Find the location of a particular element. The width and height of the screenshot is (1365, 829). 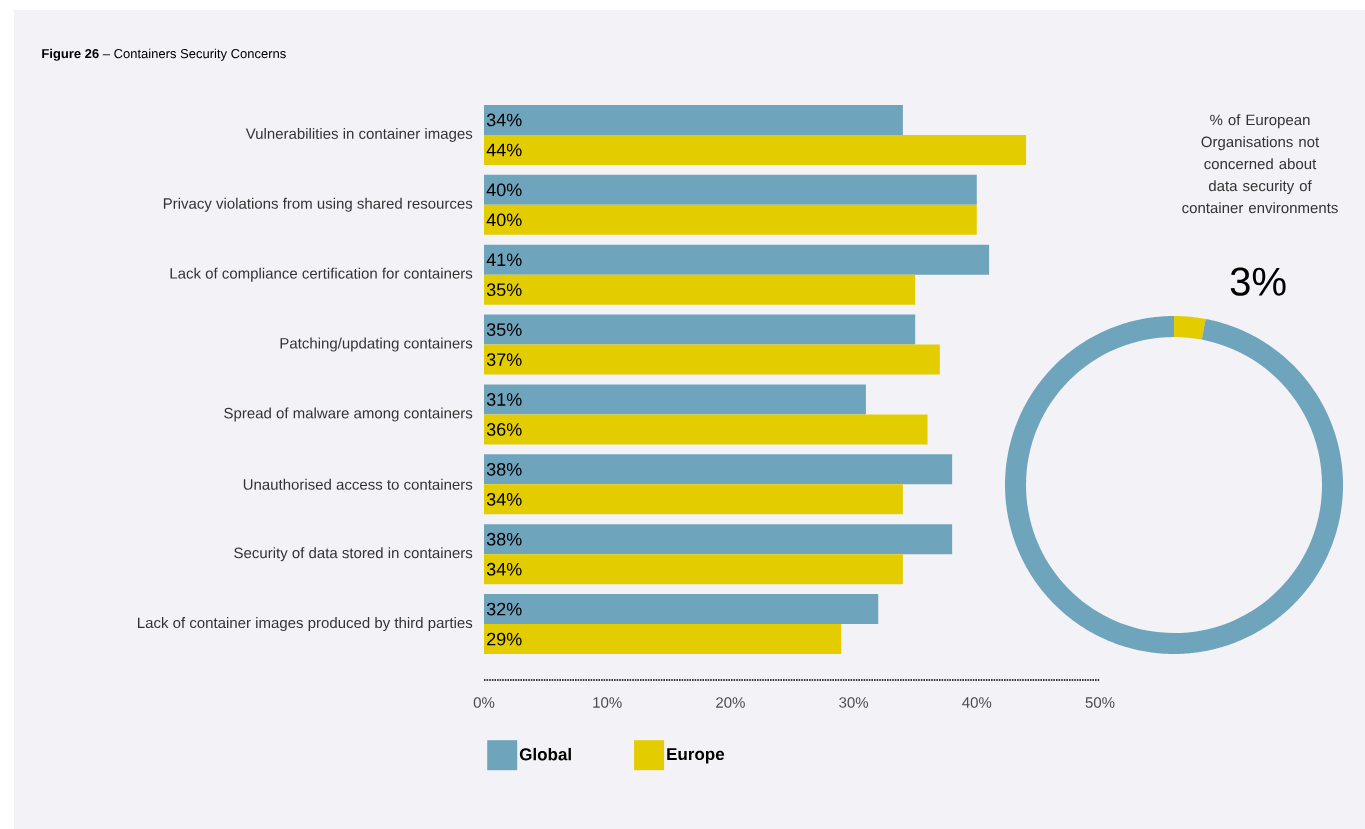

x-tick-label: 10% is located at coordinates (607, 702).